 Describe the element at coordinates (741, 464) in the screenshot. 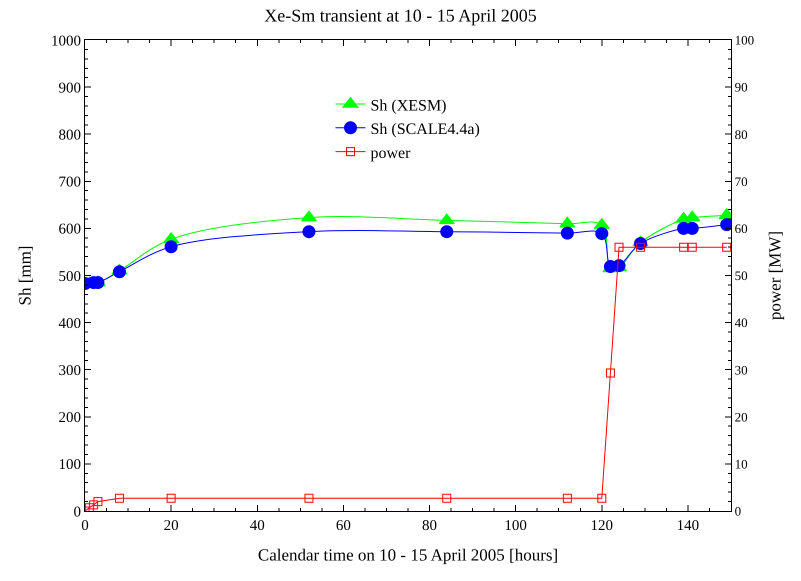

I see `y2-tick-label: 10` at that location.